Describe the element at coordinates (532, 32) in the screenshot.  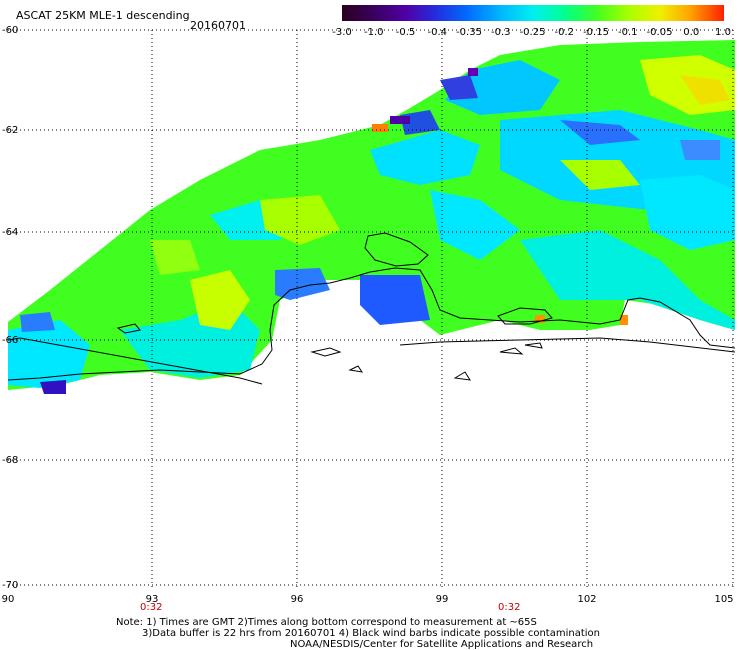
I see `colorbar-tick-label: -0.25` at that location.